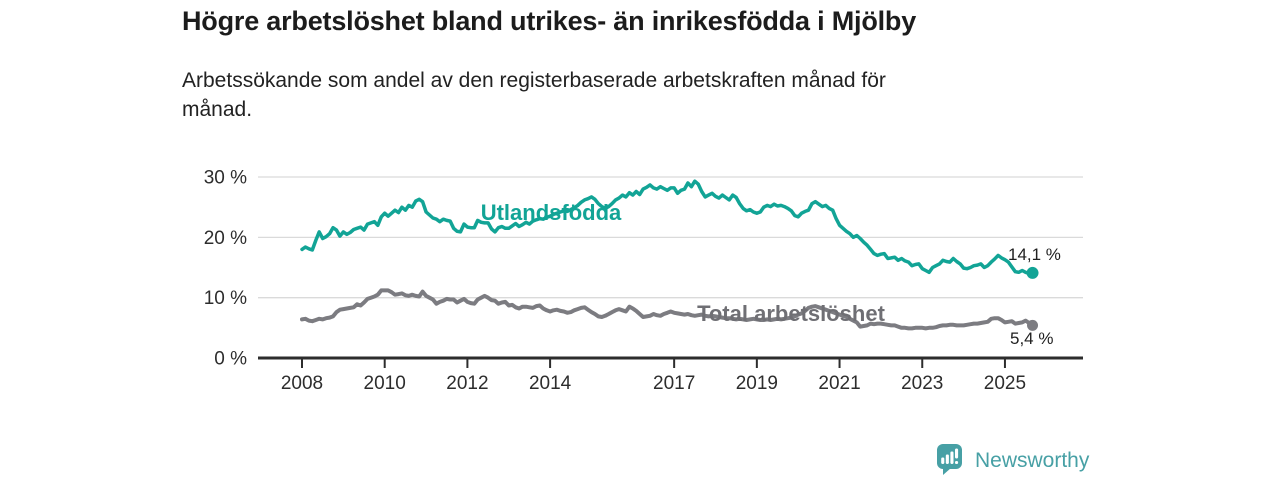  I want to click on series-label-total: Total arbetslöshet, so click(791, 313).